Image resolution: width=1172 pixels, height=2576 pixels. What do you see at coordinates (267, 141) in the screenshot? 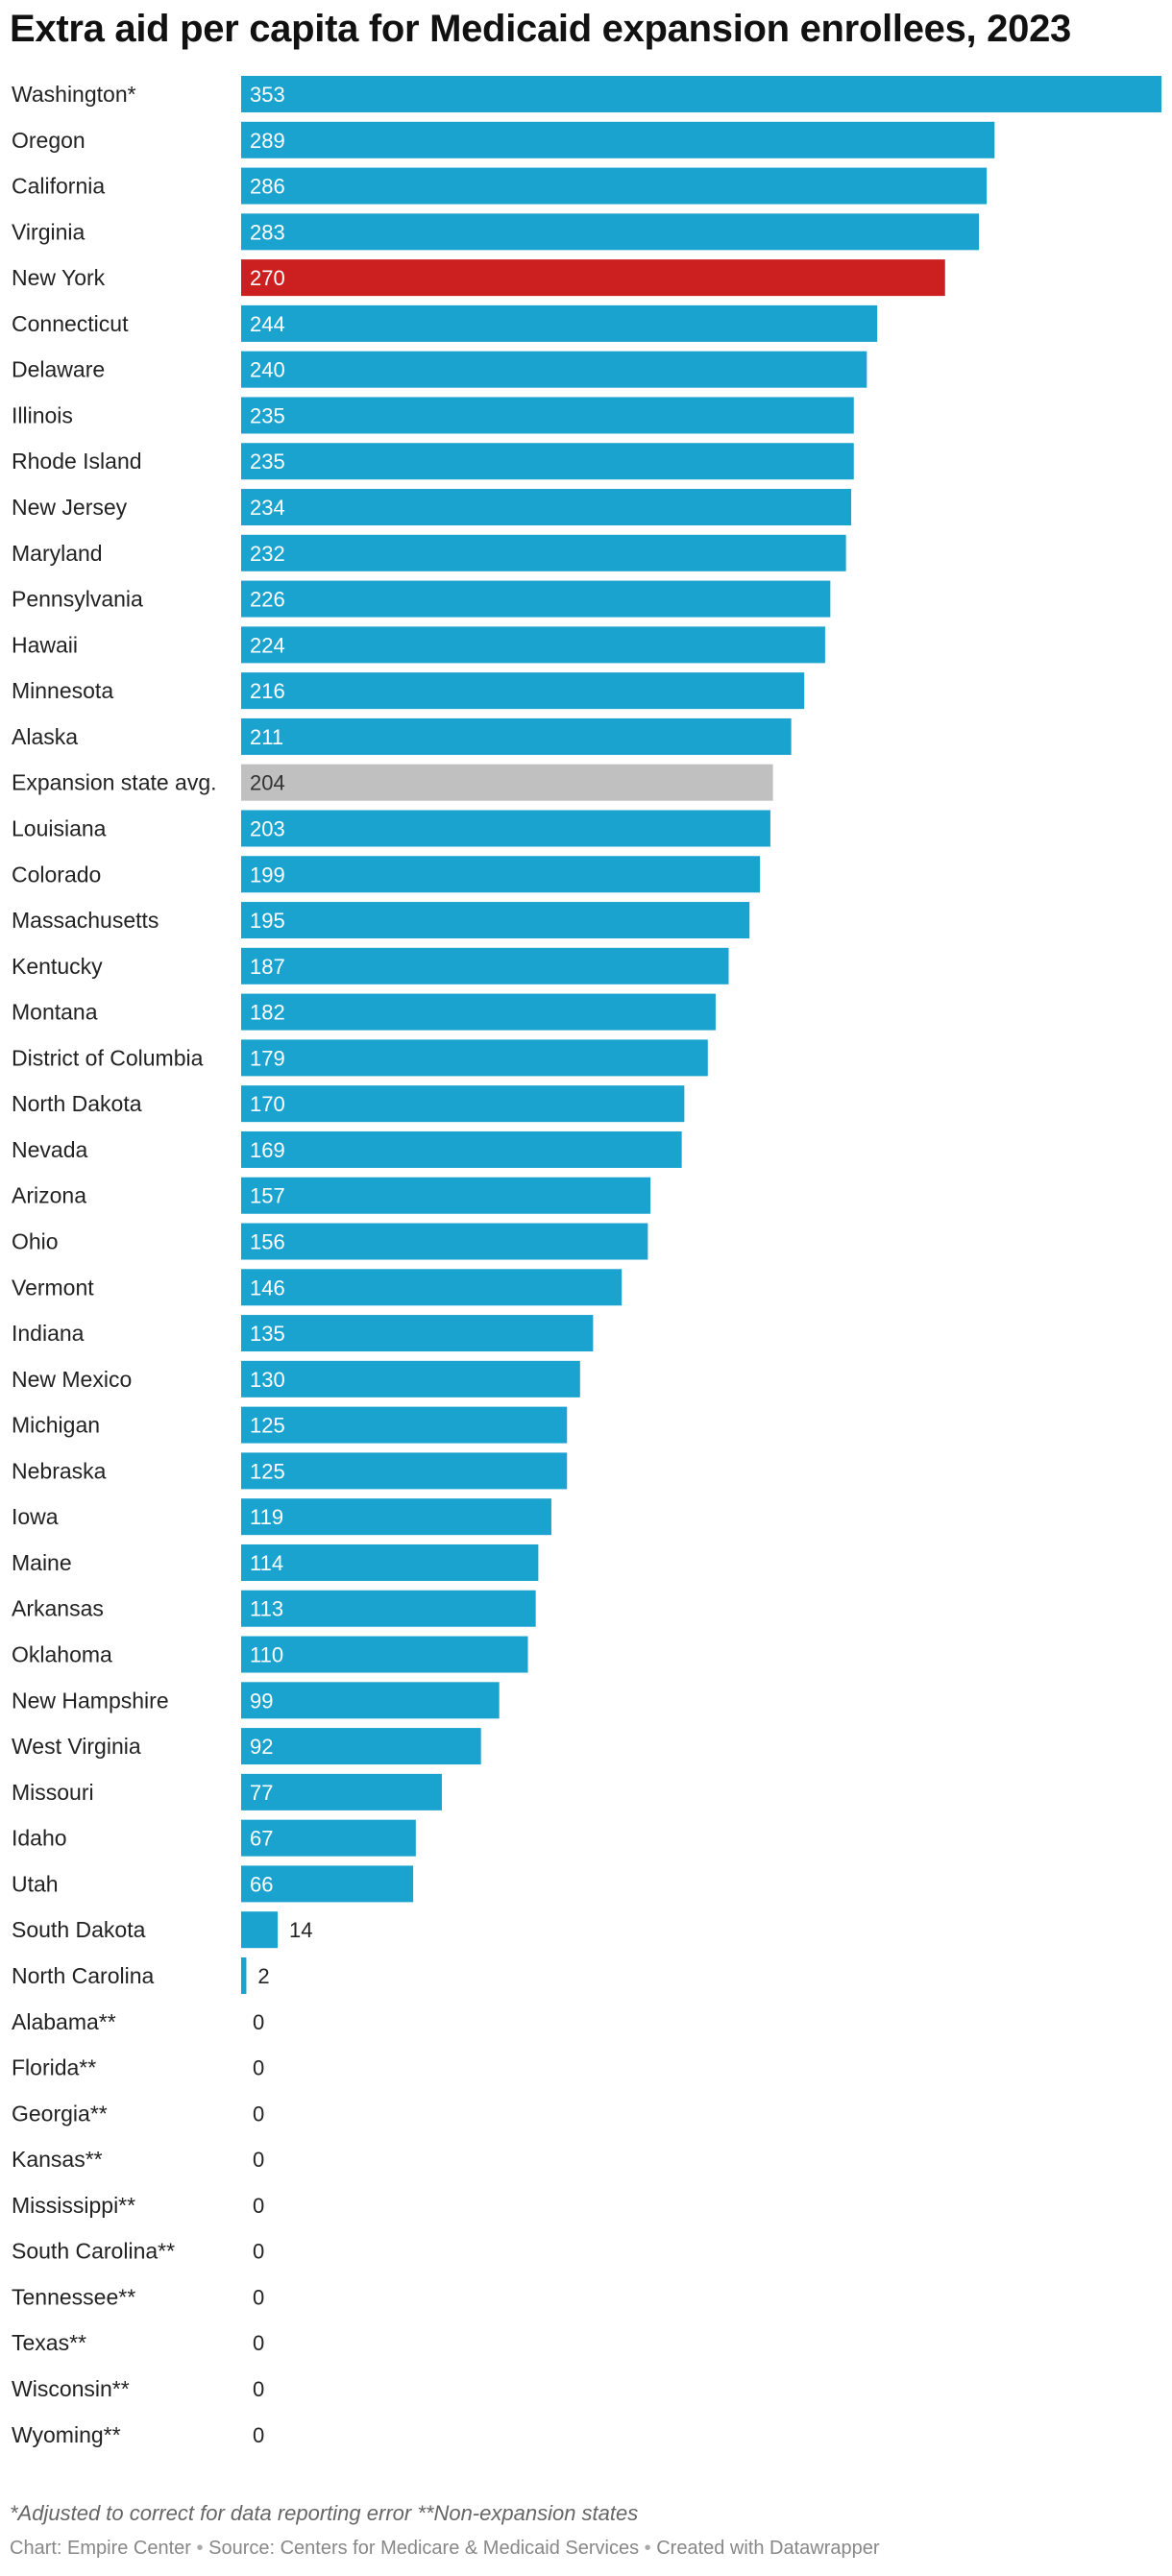
I see `value-label: 289` at bounding box center [267, 141].